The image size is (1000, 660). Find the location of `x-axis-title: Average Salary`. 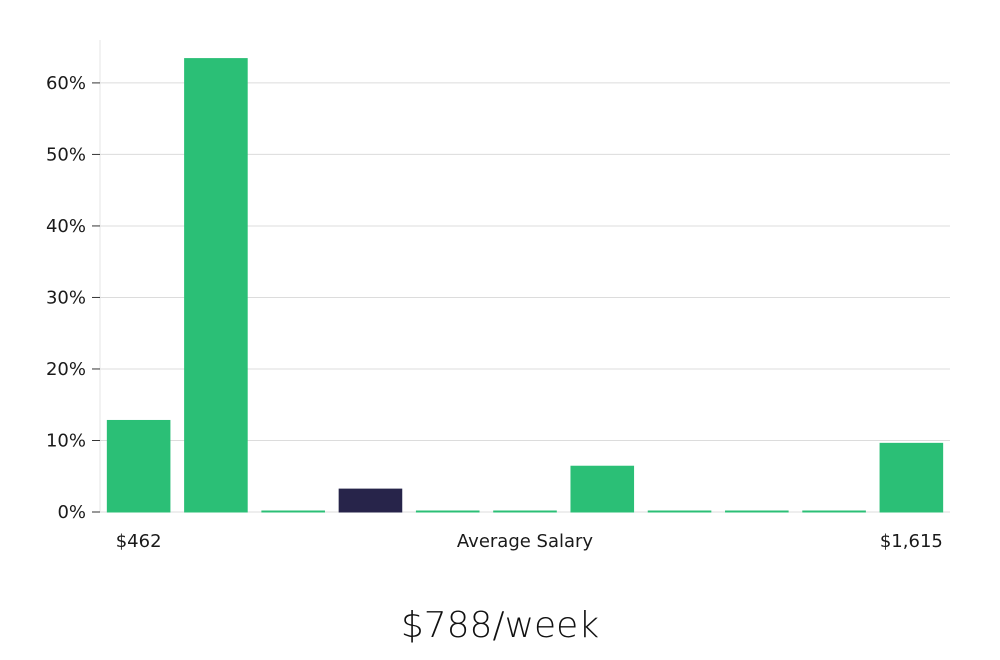

x-axis-title: Average Salary is located at coordinates (525, 541).